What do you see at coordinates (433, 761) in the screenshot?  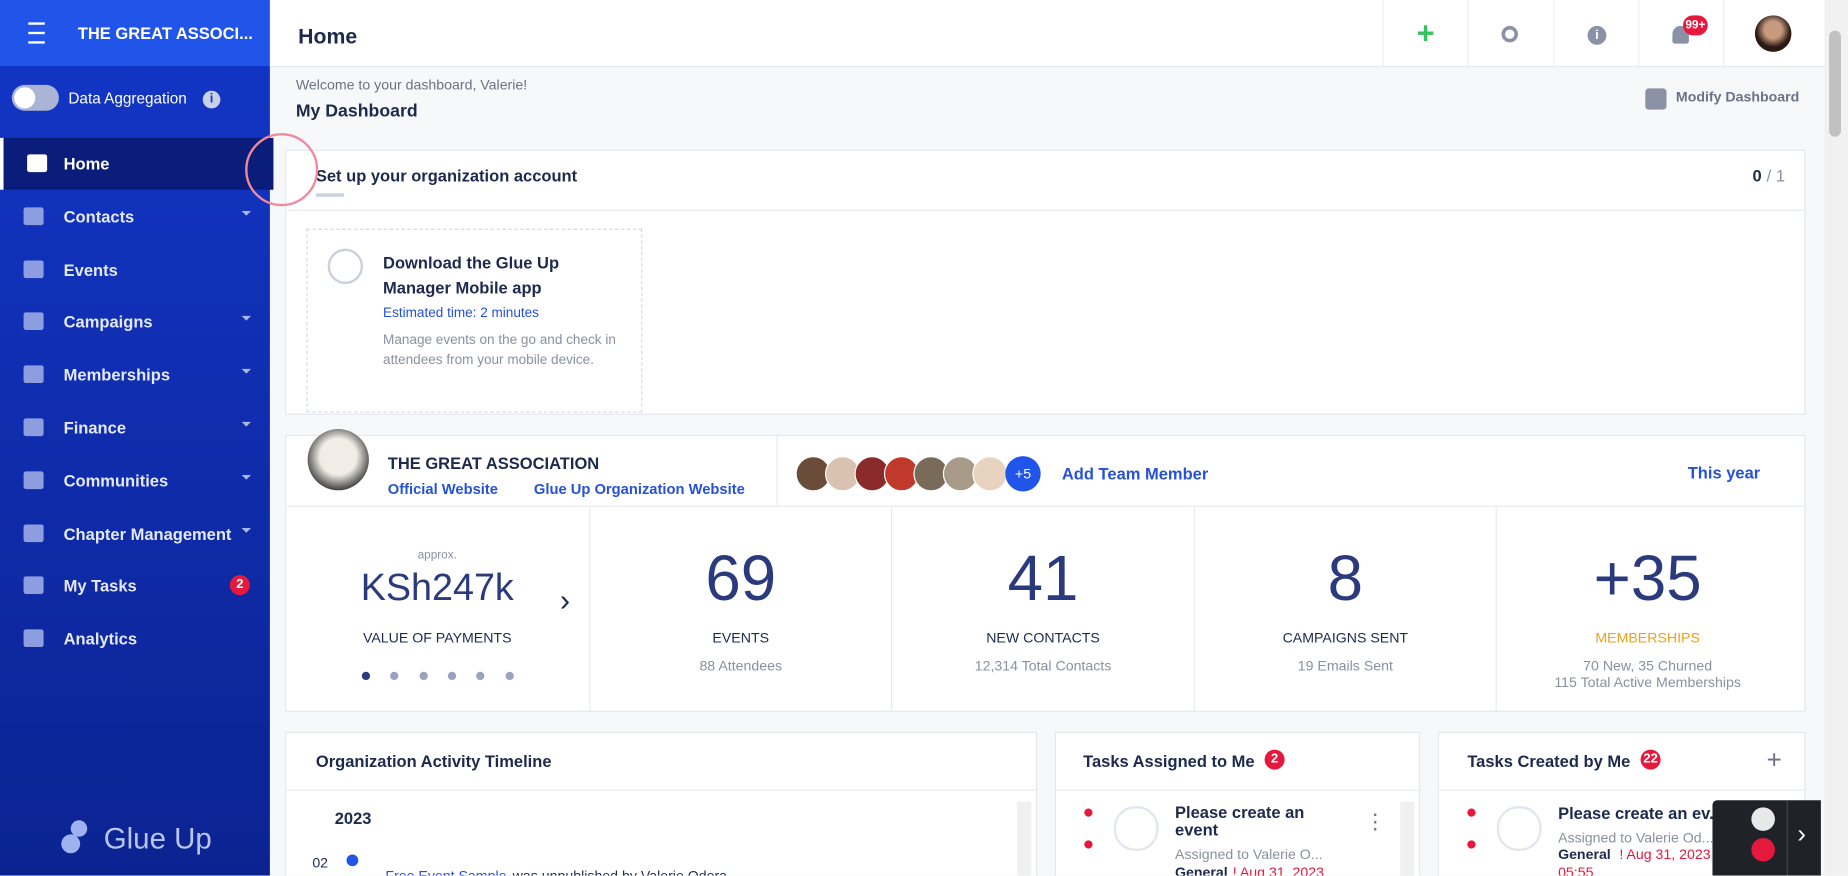 I see `timeline-title: Organization Activity Timeline` at bounding box center [433, 761].